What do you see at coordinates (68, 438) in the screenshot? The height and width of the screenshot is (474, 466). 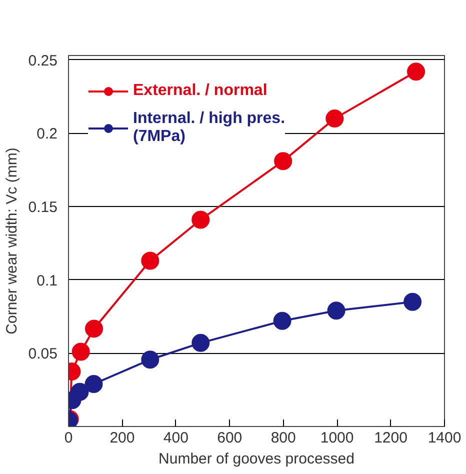 I see `x-tick-label: 0` at bounding box center [68, 438].